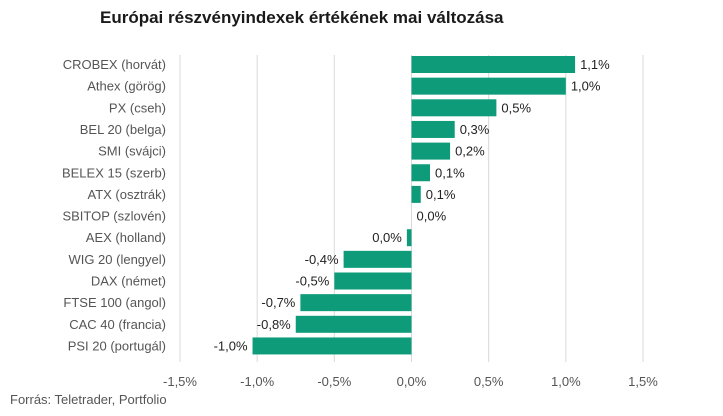  I want to click on data-label: -0,8%, so click(274, 324).